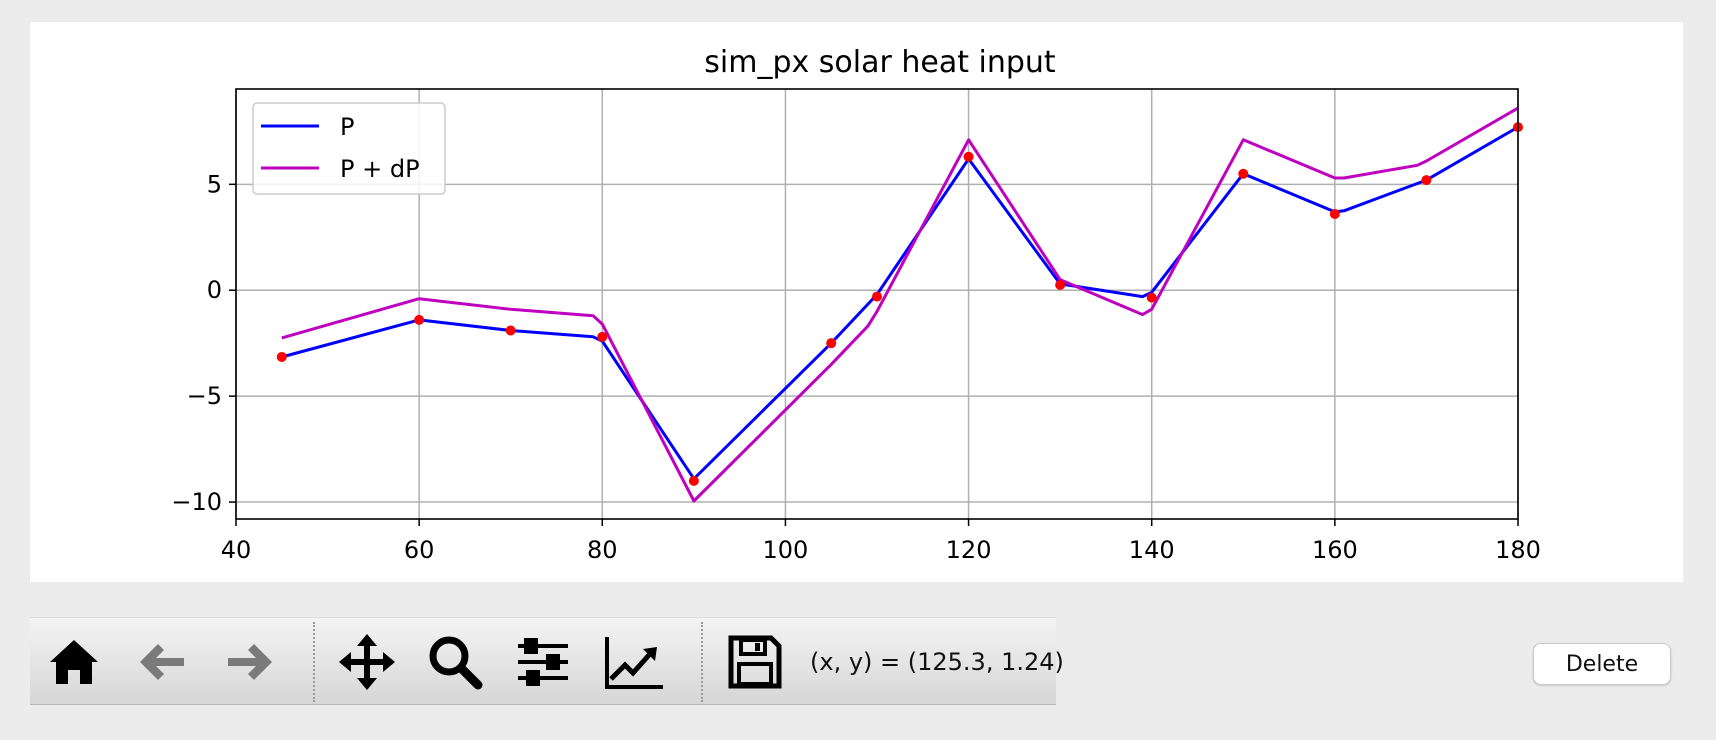  Describe the element at coordinates (1518, 550) in the screenshot. I see `x-tick-label: 180` at that location.